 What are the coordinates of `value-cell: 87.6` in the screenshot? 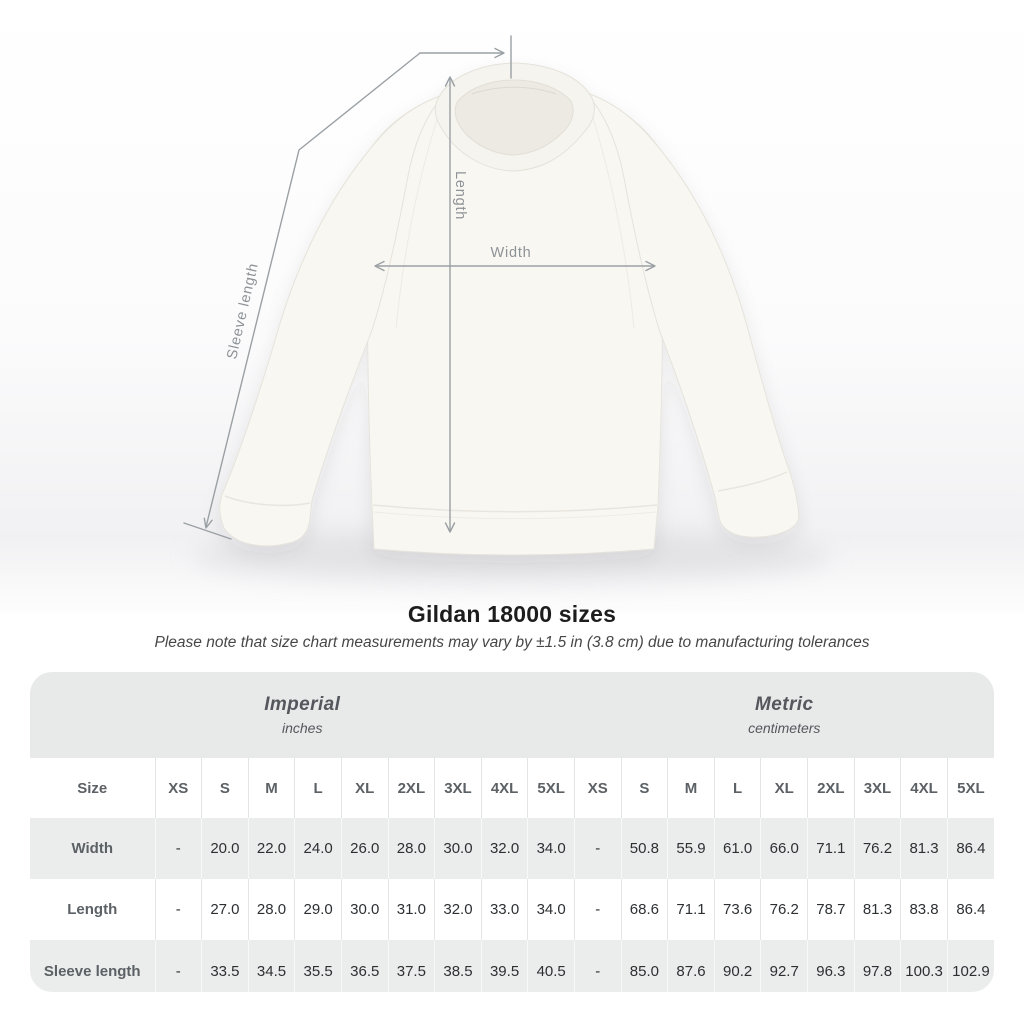 It's located at (691, 966).